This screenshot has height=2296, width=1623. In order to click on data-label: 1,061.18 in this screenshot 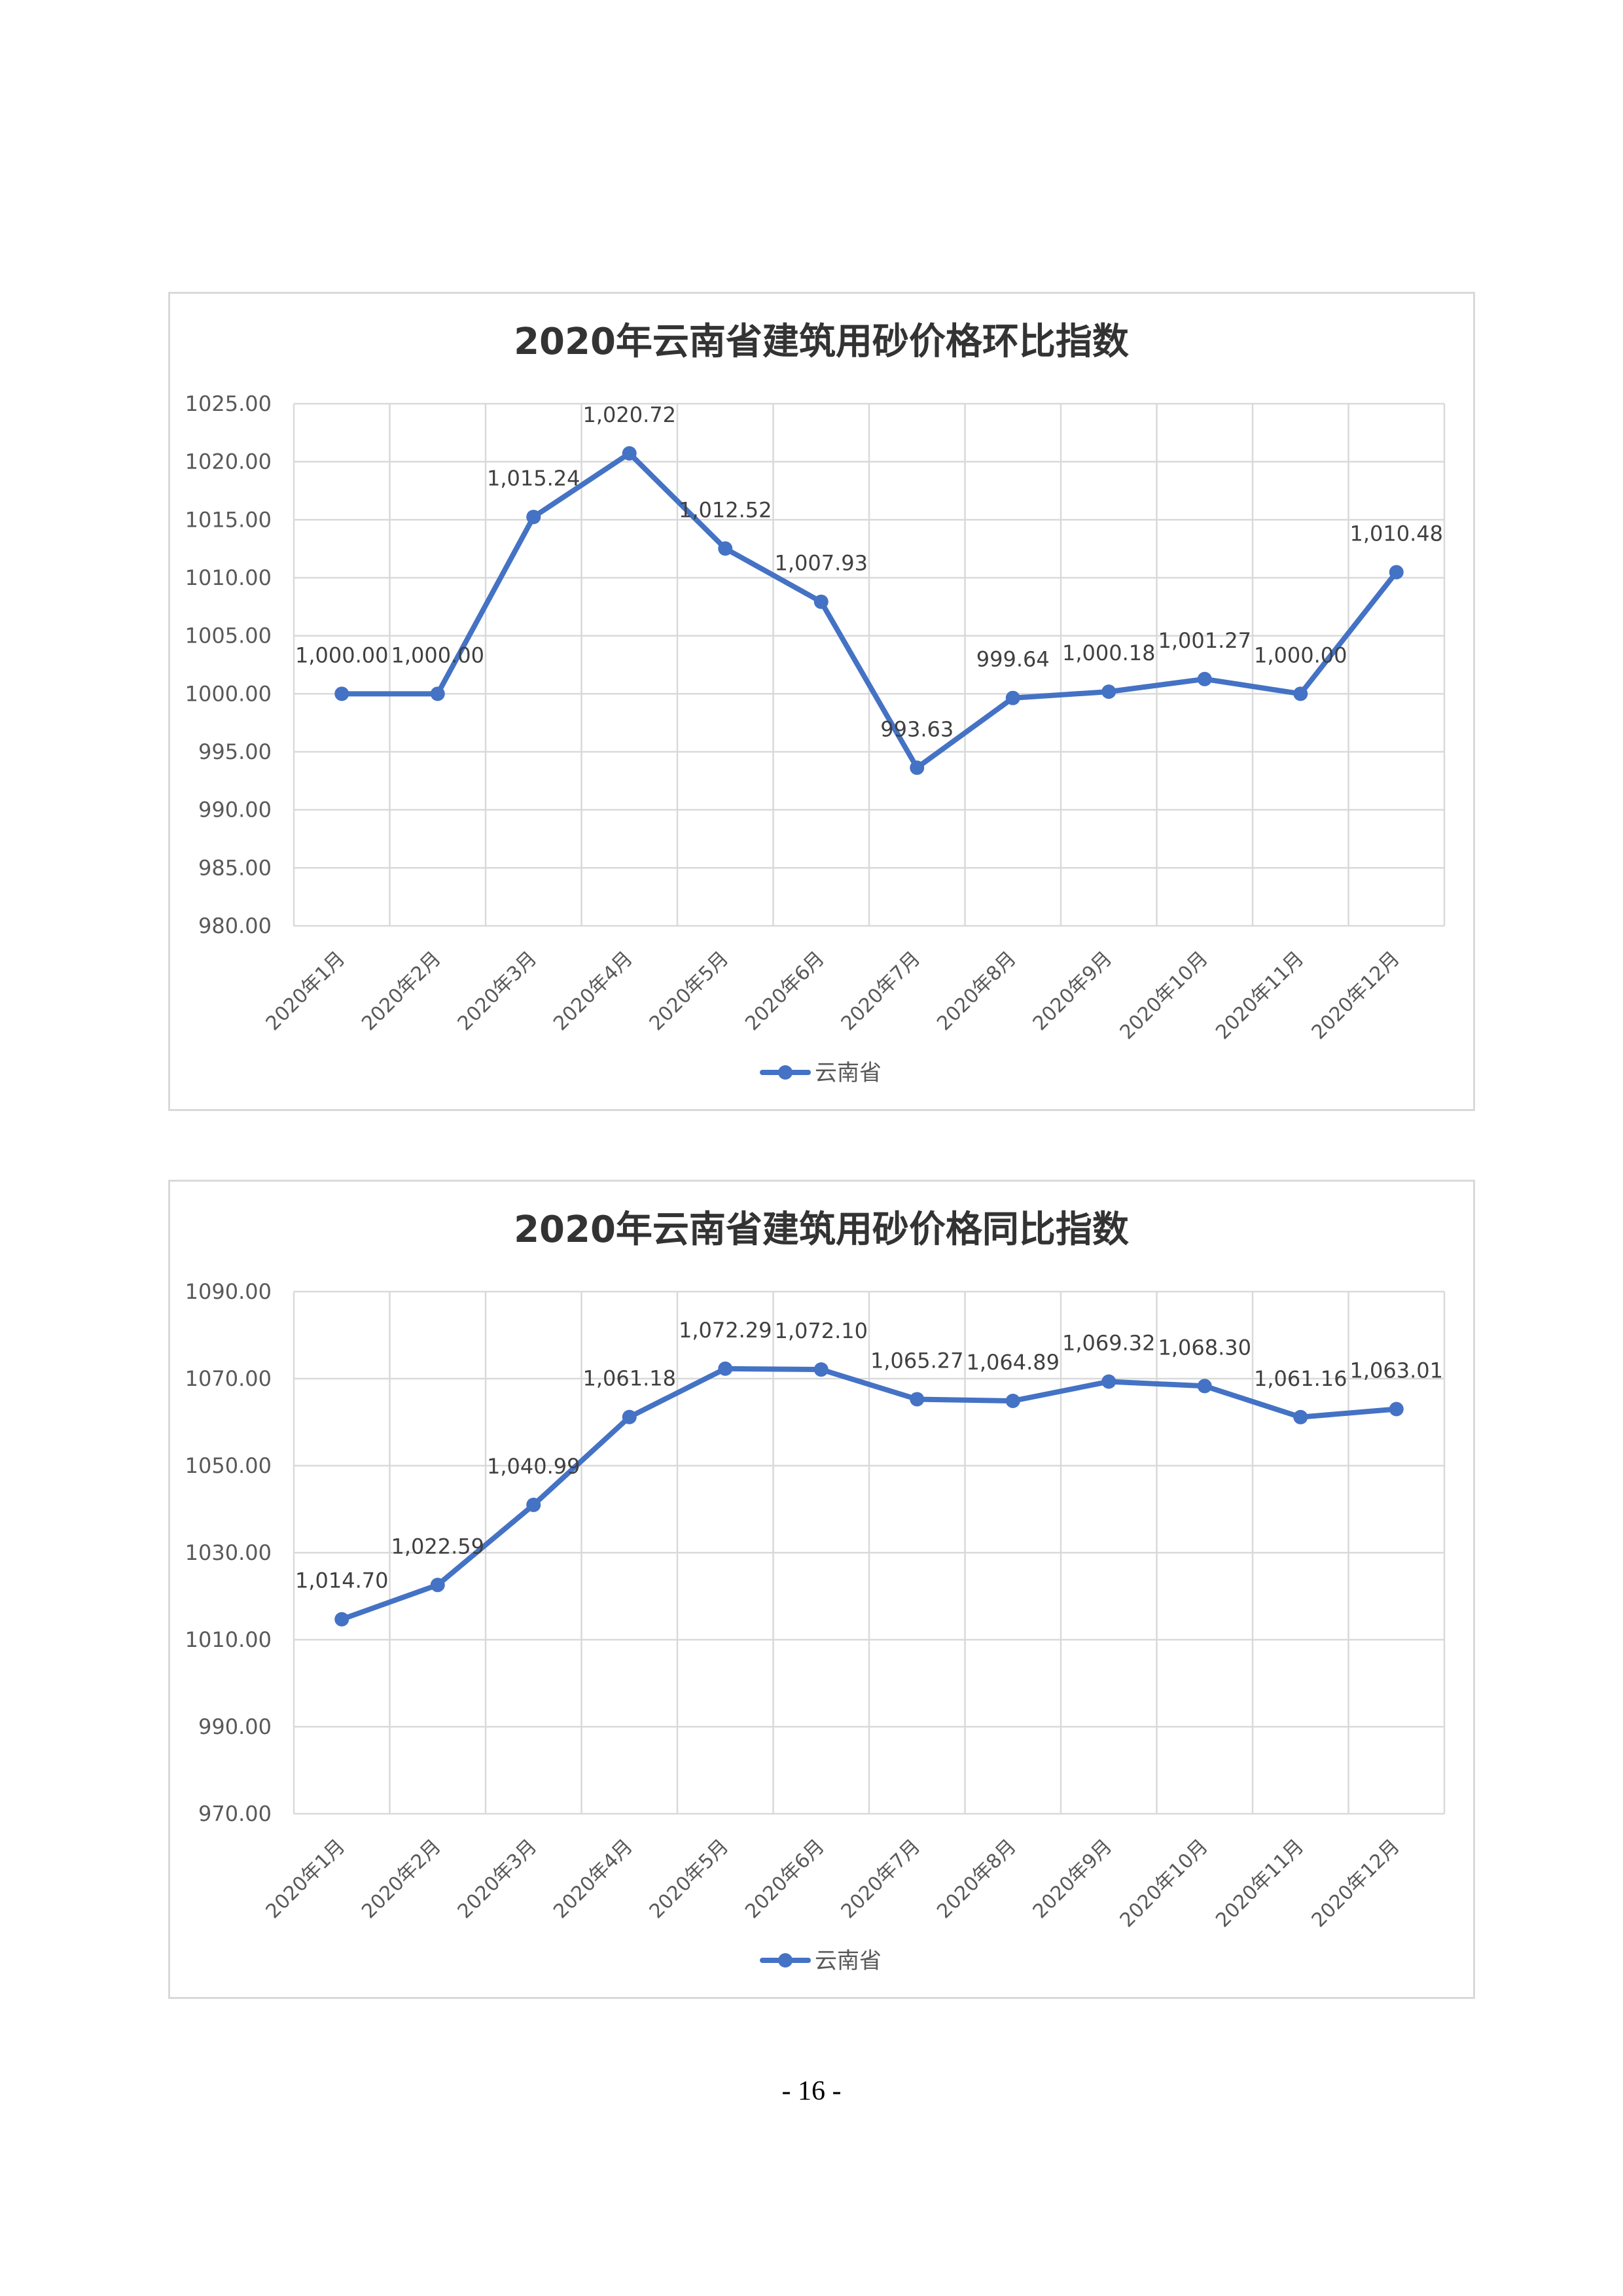, I will do `click(630, 1378)`.